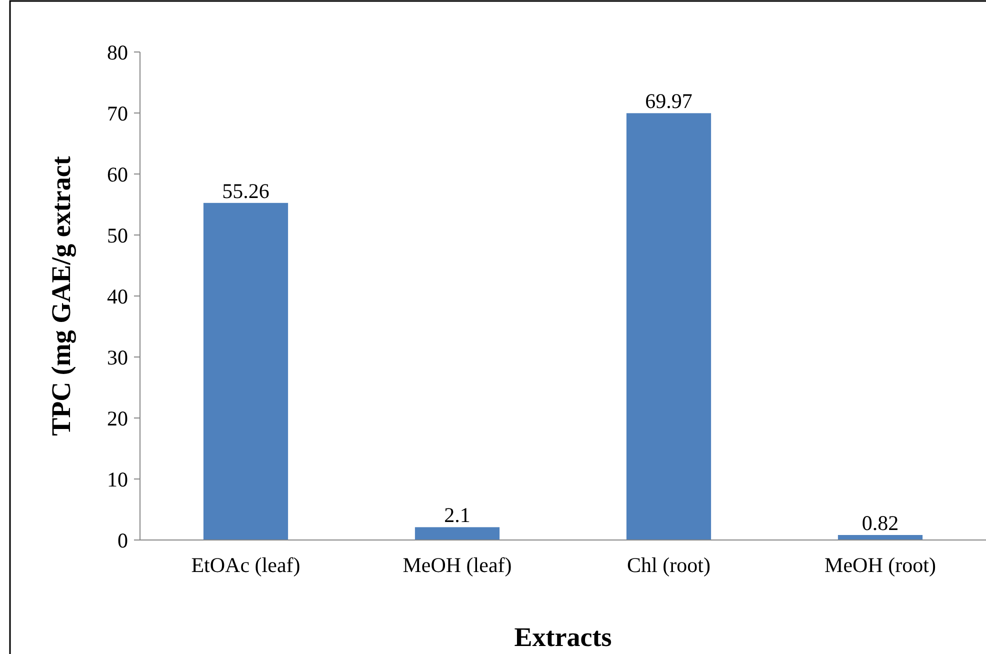 The image size is (986, 654). What do you see at coordinates (457, 565) in the screenshot?
I see `x-tick-label: MeOH (leaf)` at bounding box center [457, 565].